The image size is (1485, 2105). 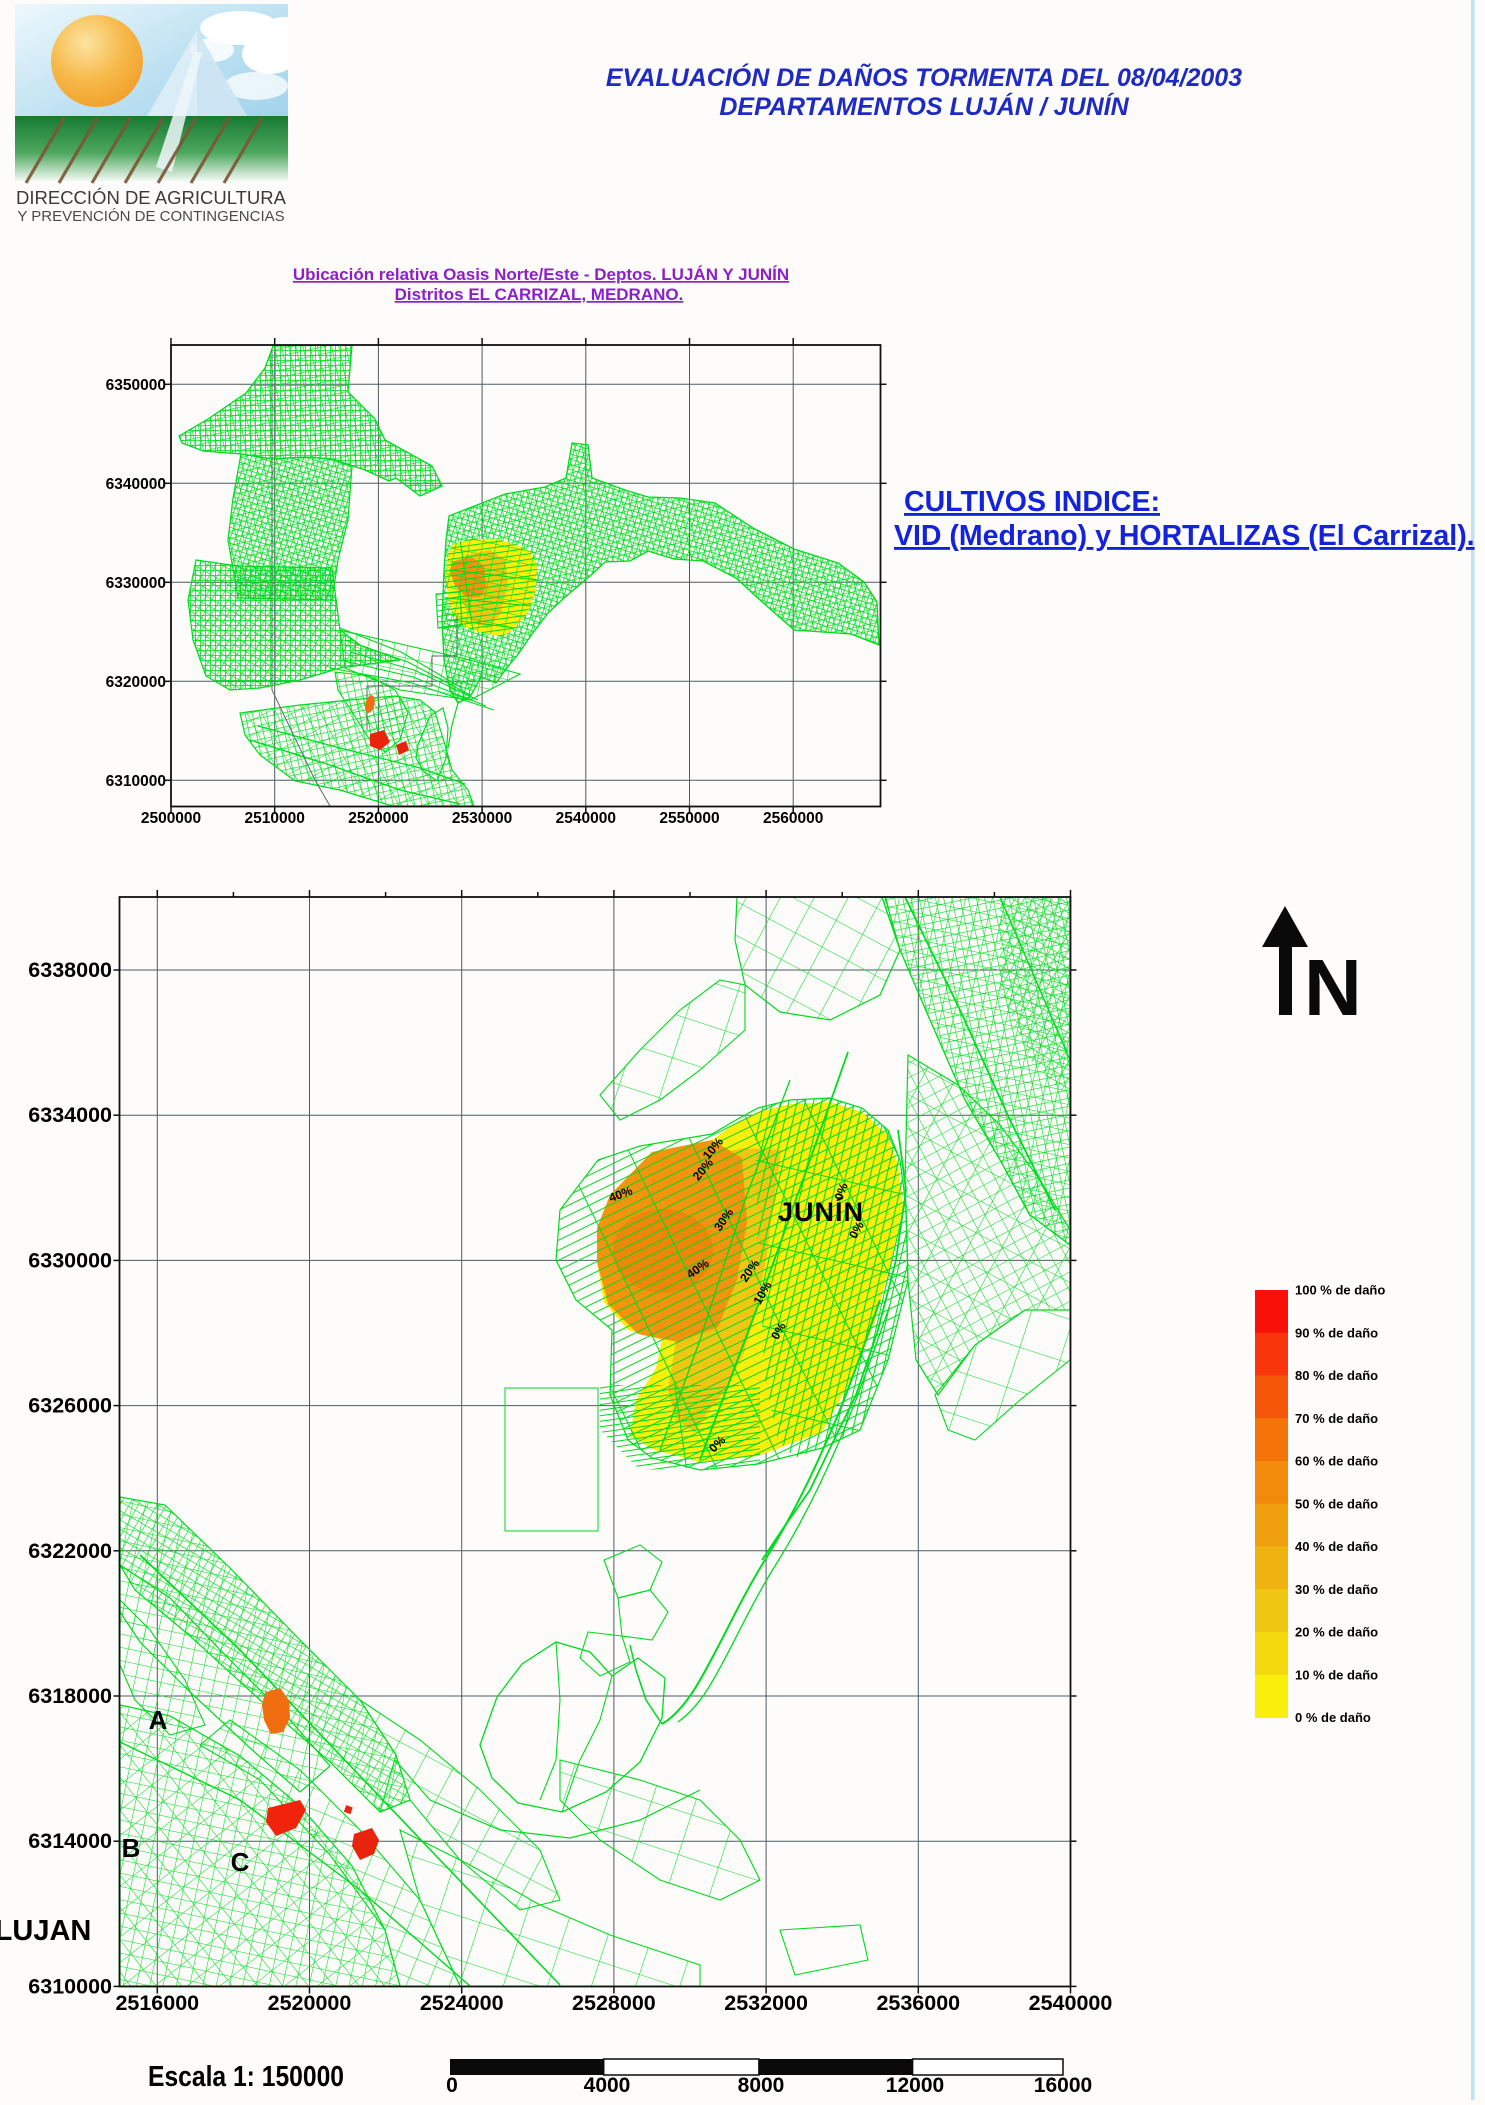 I want to click on svg-text: CULTIVOS INDICE:, so click(x=1032, y=502).